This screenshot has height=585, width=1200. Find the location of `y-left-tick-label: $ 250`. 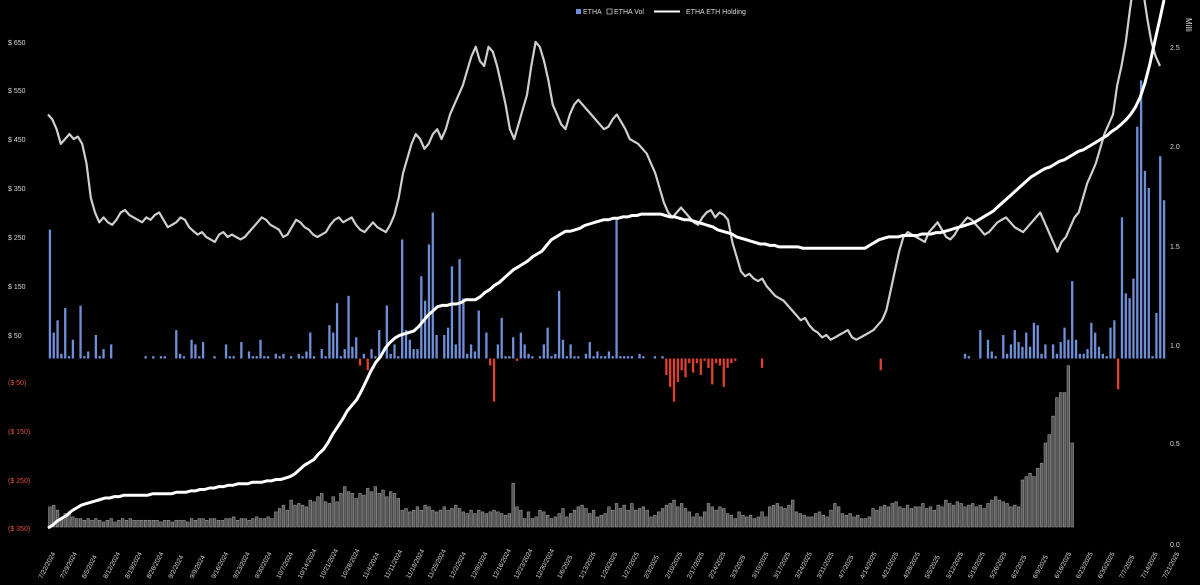

y-left-tick-label: $ 250 is located at coordinates (17, 238).